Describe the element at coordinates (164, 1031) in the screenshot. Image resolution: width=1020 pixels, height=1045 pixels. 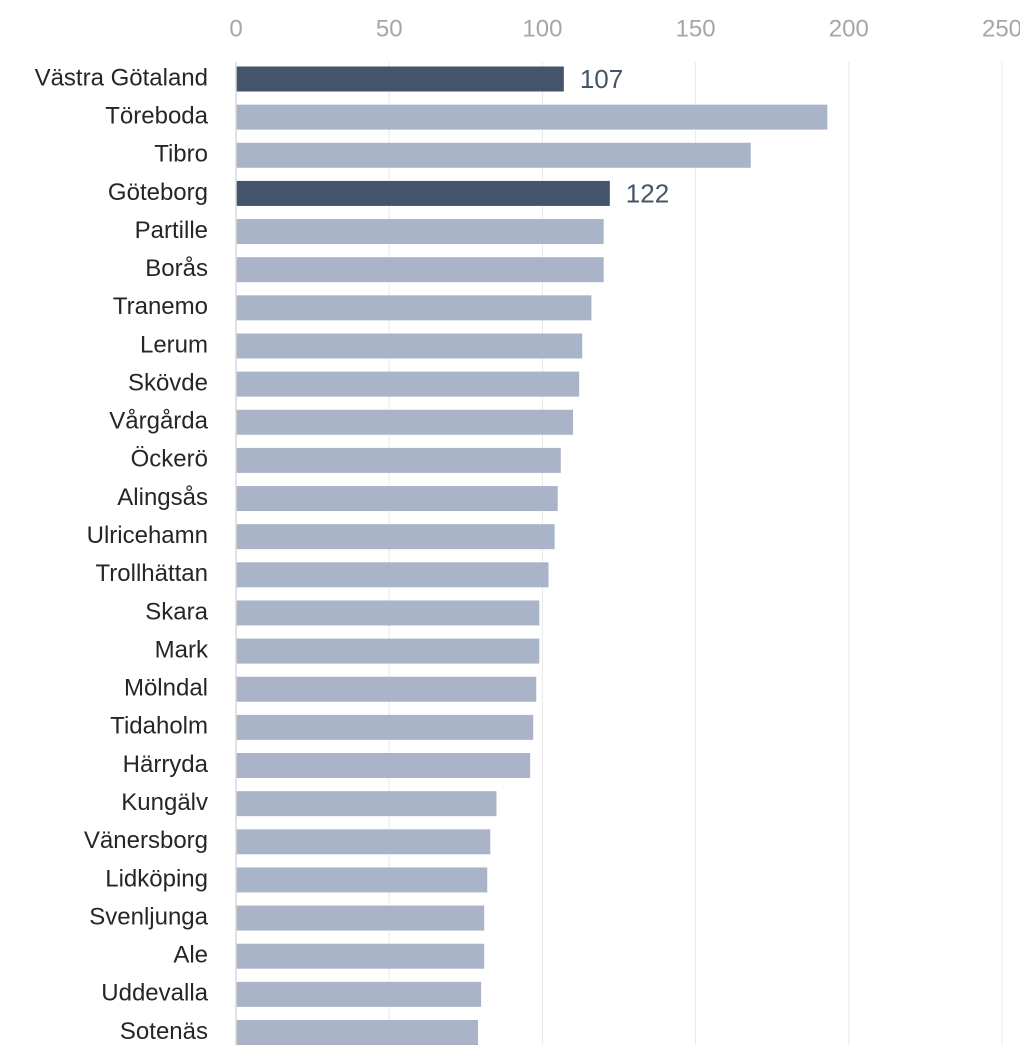
I see `category-label: Sotenäs` at that location.